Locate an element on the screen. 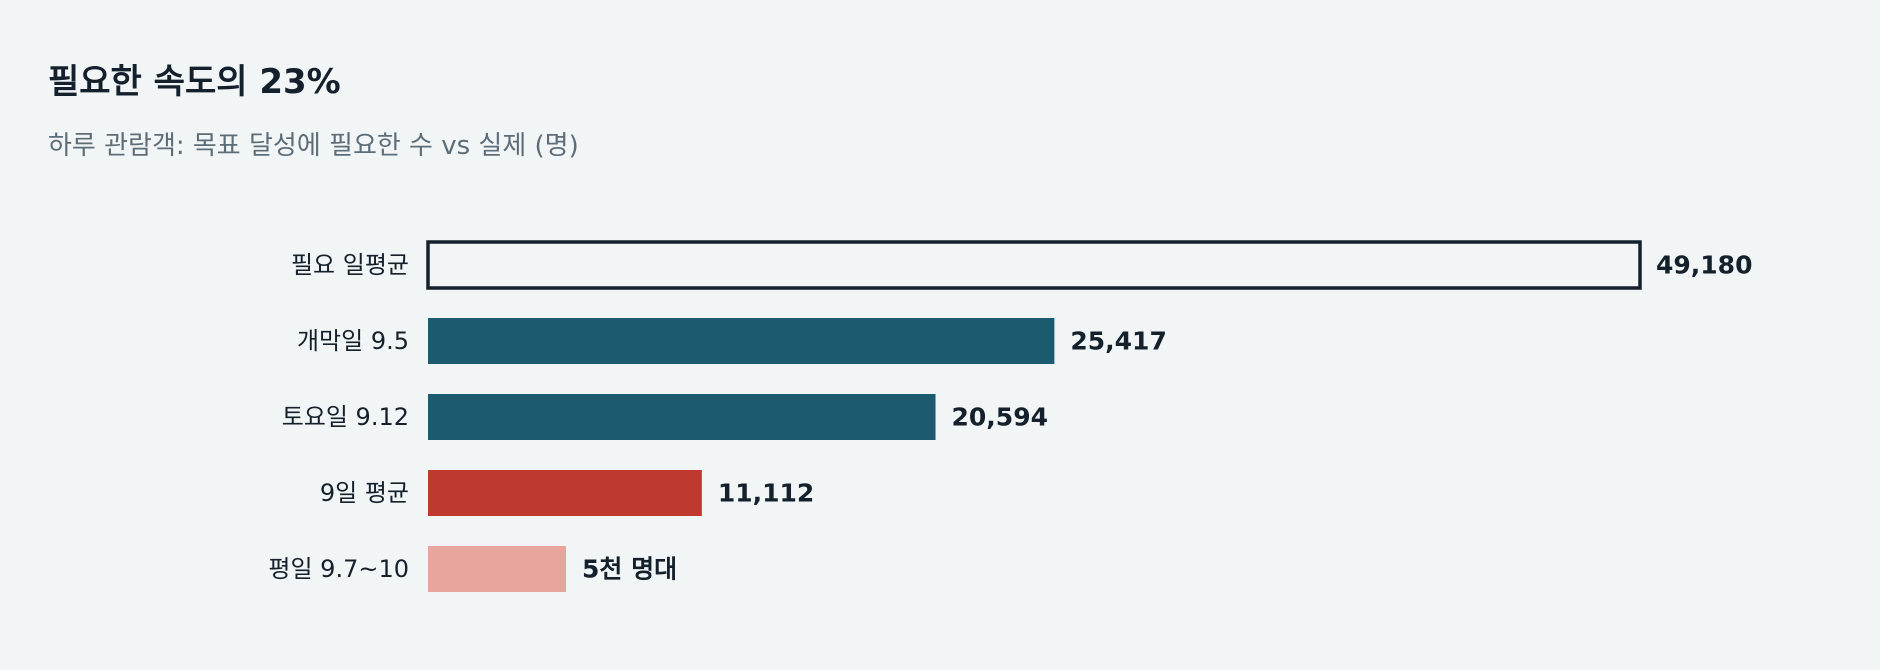  category-label: 9일 평균 is located at coordinates (364, 493).